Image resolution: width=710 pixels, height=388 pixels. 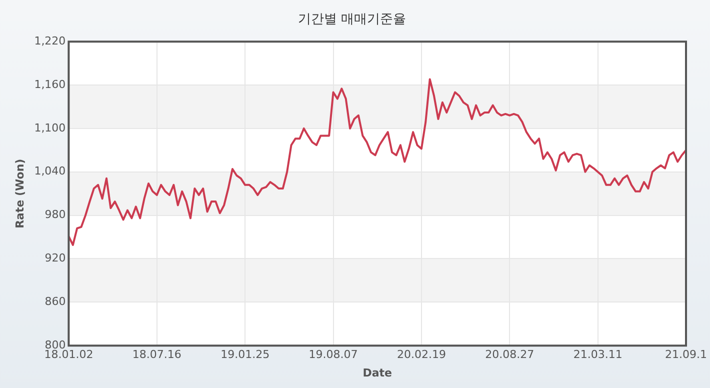 I want to click on y-tick-label: 980, so click(x=55, y=215).